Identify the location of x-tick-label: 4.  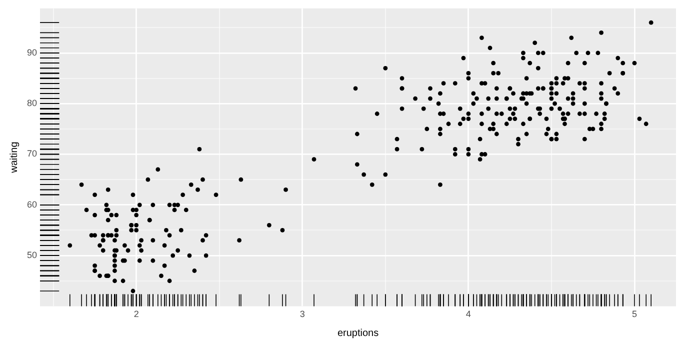
(468, 314).